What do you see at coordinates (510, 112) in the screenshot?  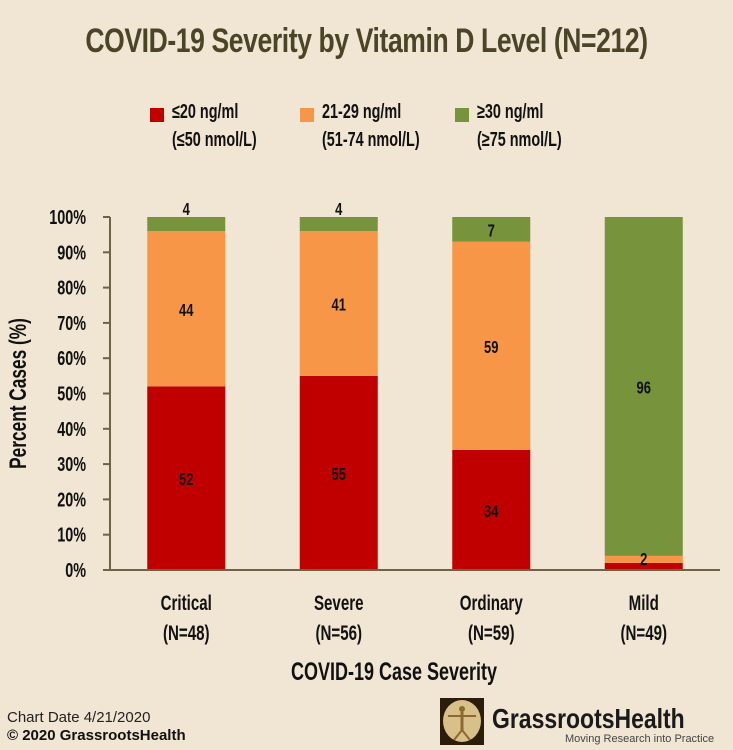 I see `legend-label-high-line1: ≥30 ng/ml` at bounding box center [510, 112].